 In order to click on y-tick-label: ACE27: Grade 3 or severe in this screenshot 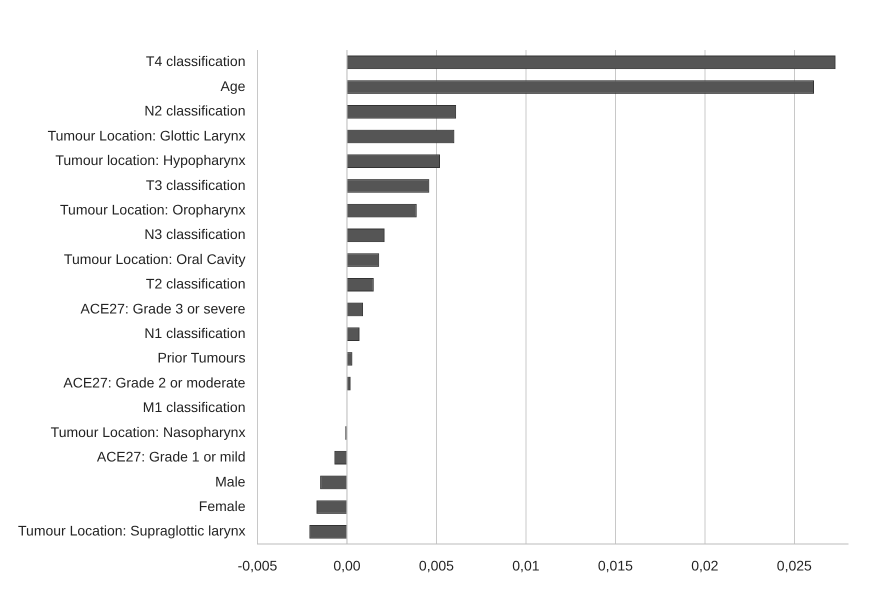, I will do `click(163, 308)`.